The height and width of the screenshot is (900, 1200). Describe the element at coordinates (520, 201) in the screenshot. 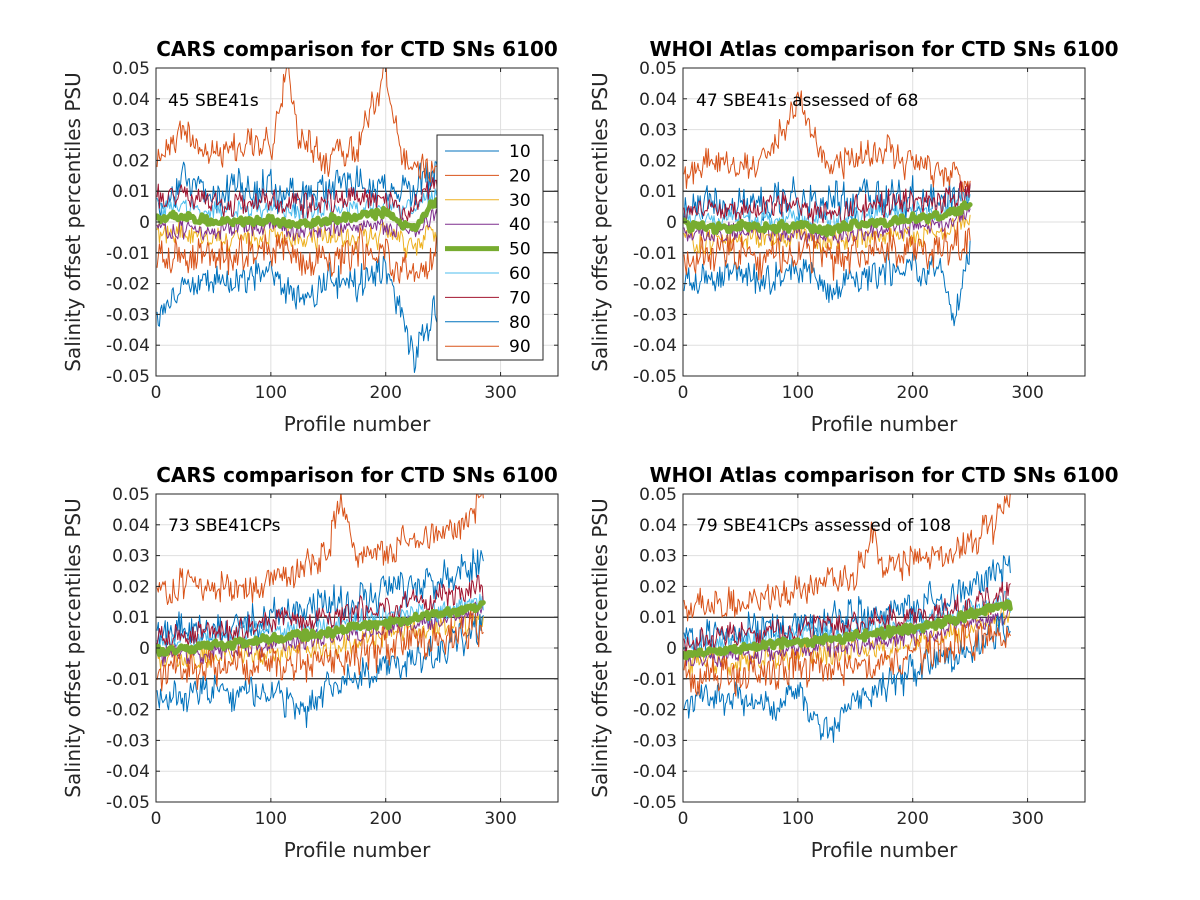

I see `legend-label-30: 30` at that location.